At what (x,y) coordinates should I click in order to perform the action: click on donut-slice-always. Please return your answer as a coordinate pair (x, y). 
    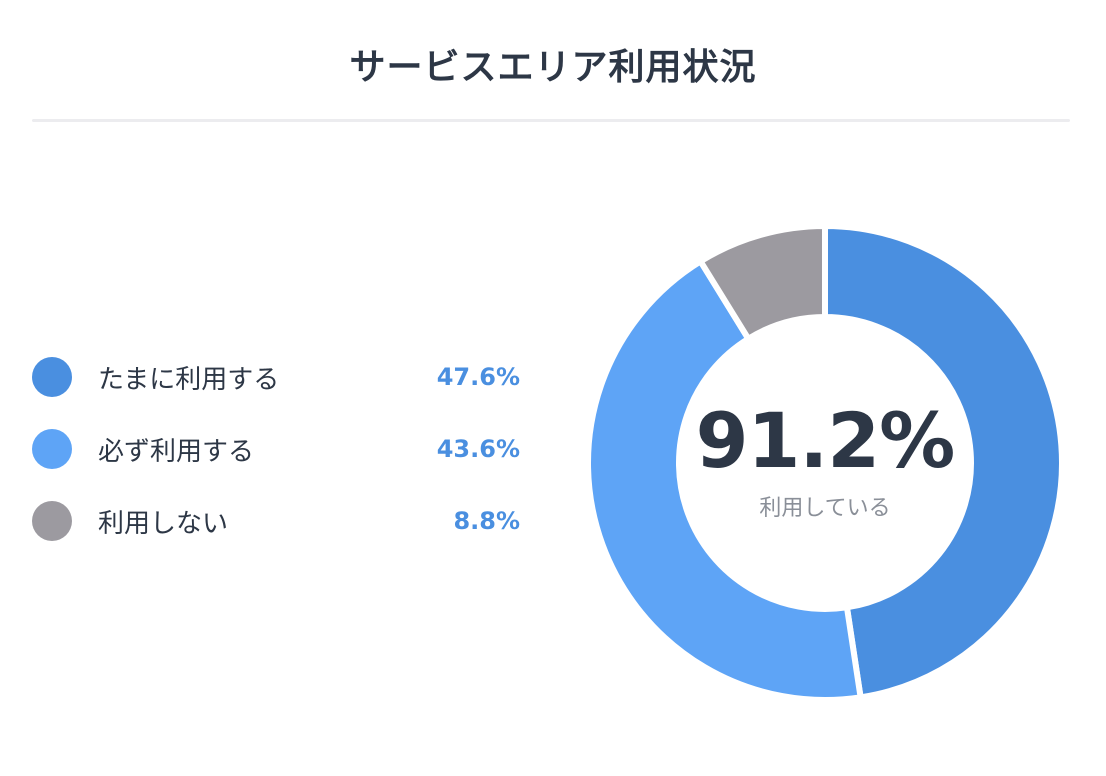
    Looking at the image, I should click on (725, 480).